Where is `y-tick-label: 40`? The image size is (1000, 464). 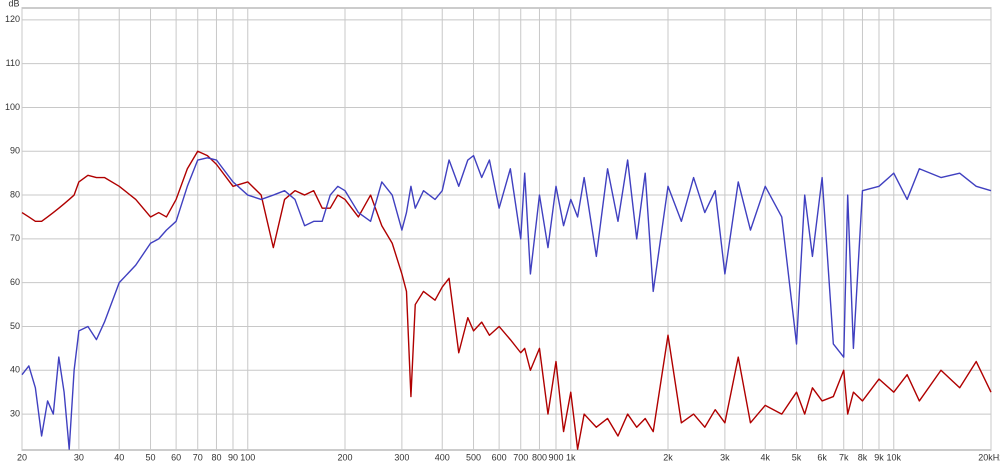
y-tick-label: 40 is located at coordinates (15, 370).